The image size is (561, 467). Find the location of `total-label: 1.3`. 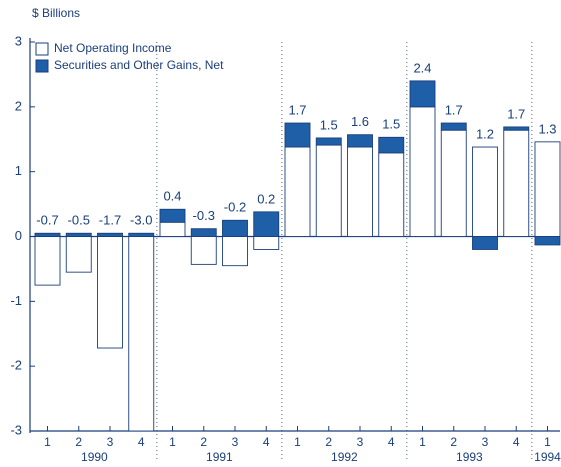

total-label: 1.3 is located at coordinates (547, 128).